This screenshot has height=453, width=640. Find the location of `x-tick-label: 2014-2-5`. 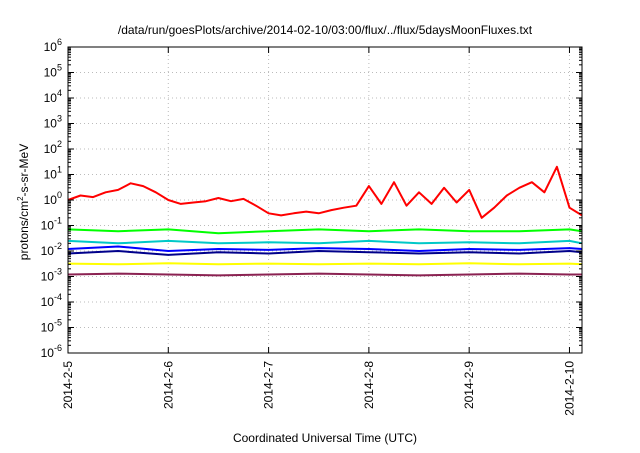

x-tick-label: 2014-2-5 is located at coordinates (68, 385).